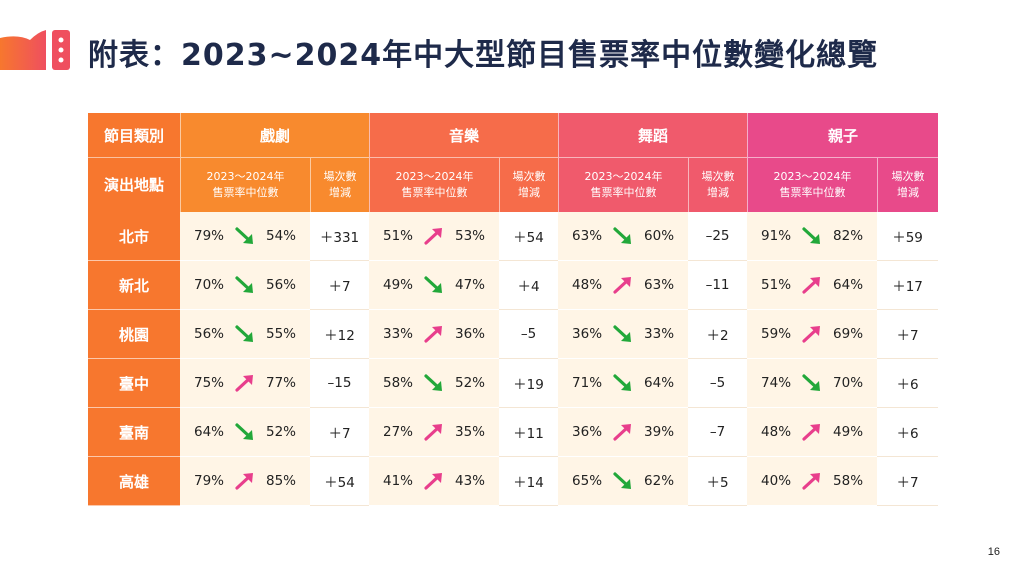 Image resolution: width=1024 pixels, height=576 pixels. Describe the element at coordinates (529, 481) in the screenshot. I see `show-count-delta: ＋14` at that location.